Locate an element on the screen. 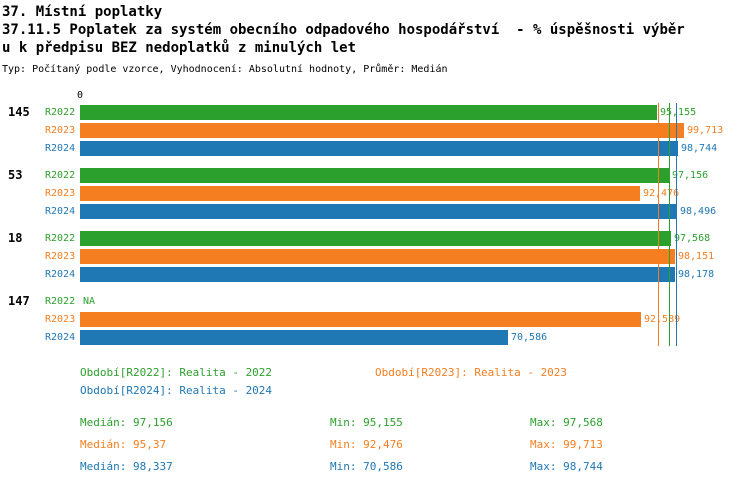  bar-row-R2023-147: R2023 92,589 is located at coordinates (375, 319).